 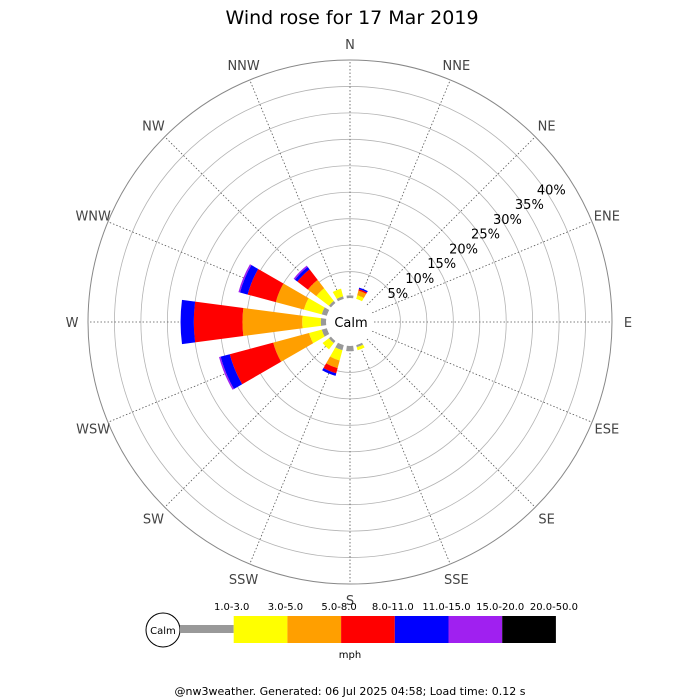 What do you see at coordinates (500, 607) in the screenshot?
I see `legend-label-6: 15.0-20.0` at bounding box center [500, 607].